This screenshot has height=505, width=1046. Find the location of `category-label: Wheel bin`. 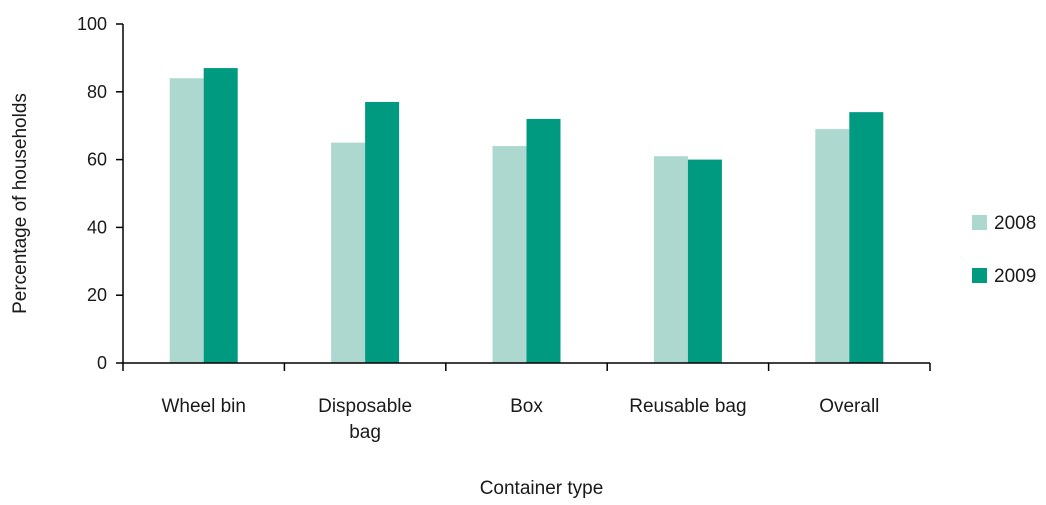

category-label: Wheel bin is located at coordinates (203, 406).